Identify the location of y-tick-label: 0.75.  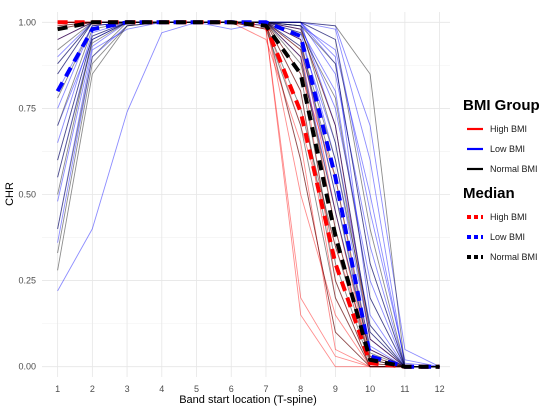
(27, 108).